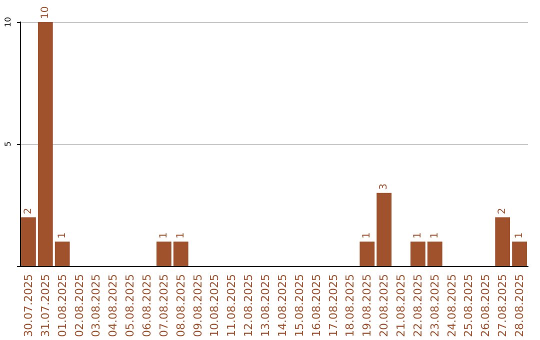  Describe the element at coordinates (130, 306) in the screenshot. I see `x-tick-label: 05.08.2025` at that location.